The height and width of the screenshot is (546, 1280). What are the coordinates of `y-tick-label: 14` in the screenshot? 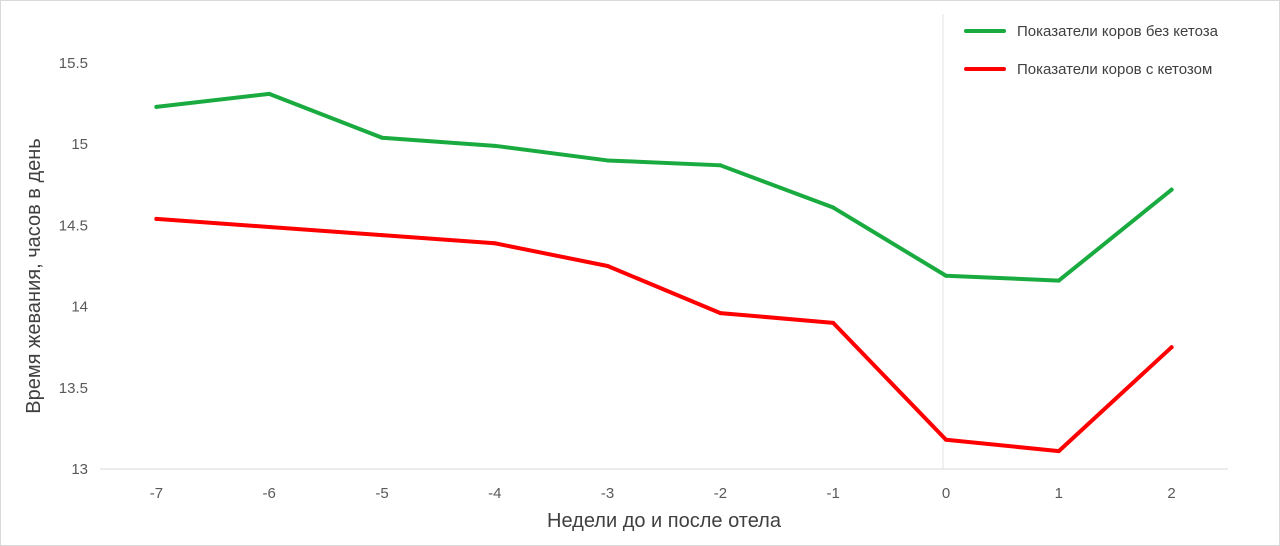 It's located at (79, 307).